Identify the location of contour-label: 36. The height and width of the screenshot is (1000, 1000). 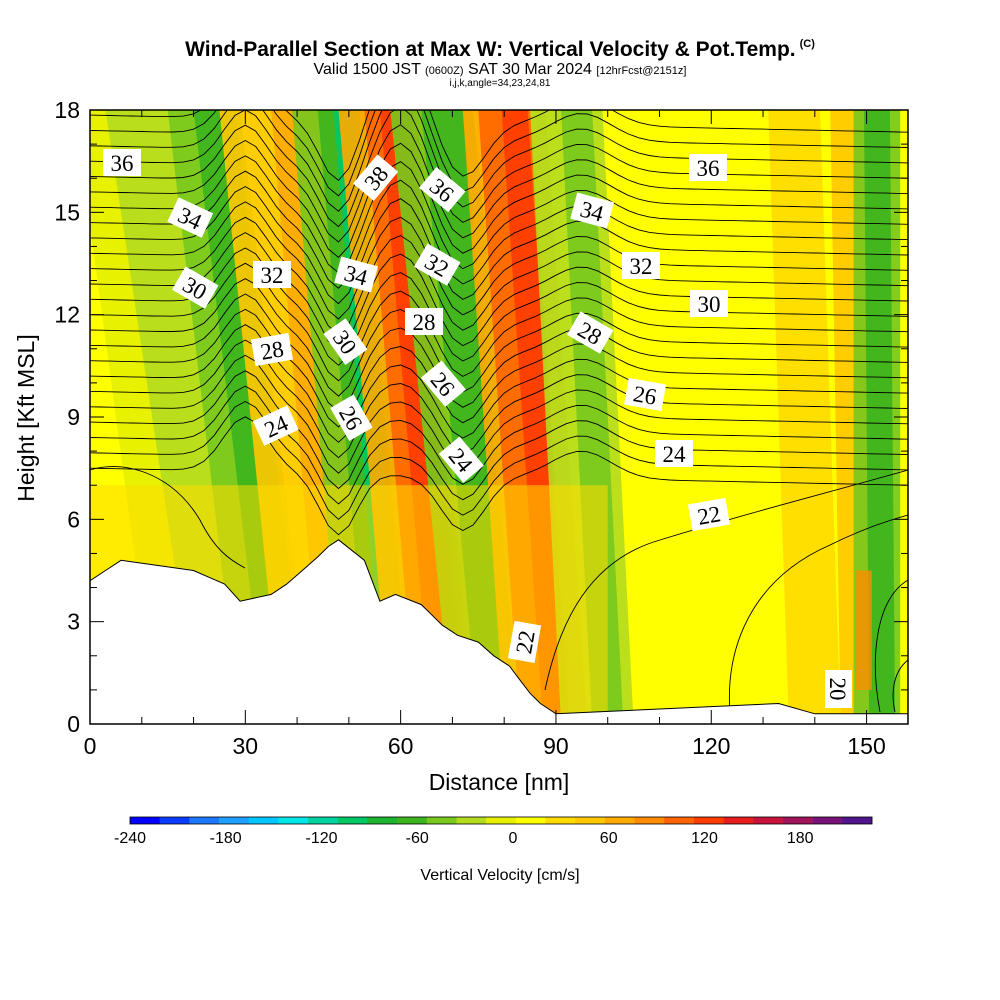
(708, 167).